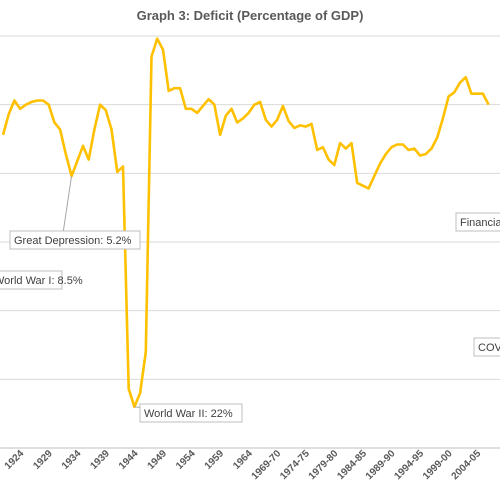 The image size is (500, 500). What do you see at coordinates (489, 348) in the screenshot?
I see `annotation-label: COV` at bounding box center [489, 348].